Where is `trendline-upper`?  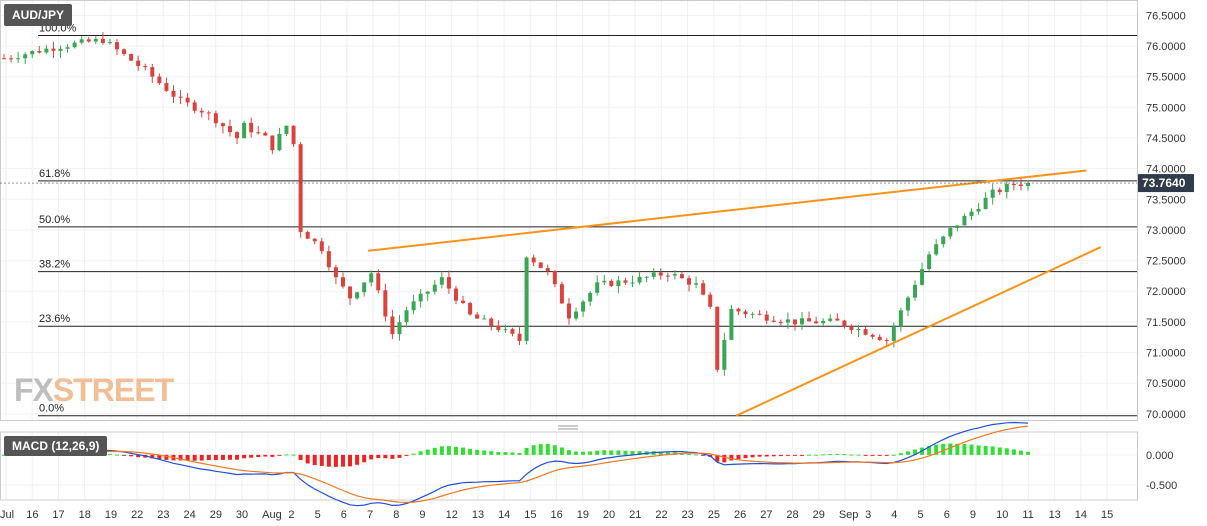
trendline-upper is located at coordinates (727, 210).